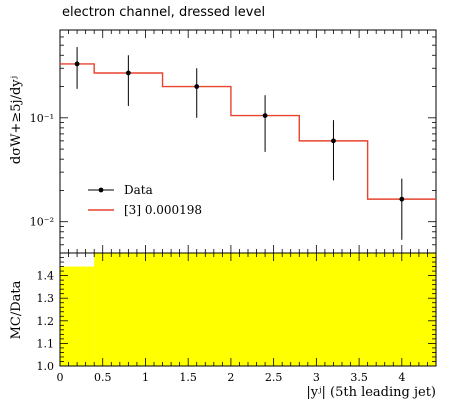 The width and height of the screenshot is (450, 404). I want to click on x-tick-label: 4, so click(401, 377).